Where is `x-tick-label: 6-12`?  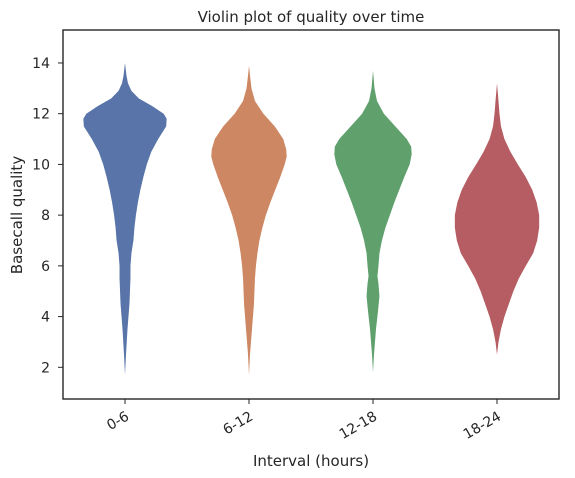
x-tick-label: 6-12 is located at coordinates (238, 424).